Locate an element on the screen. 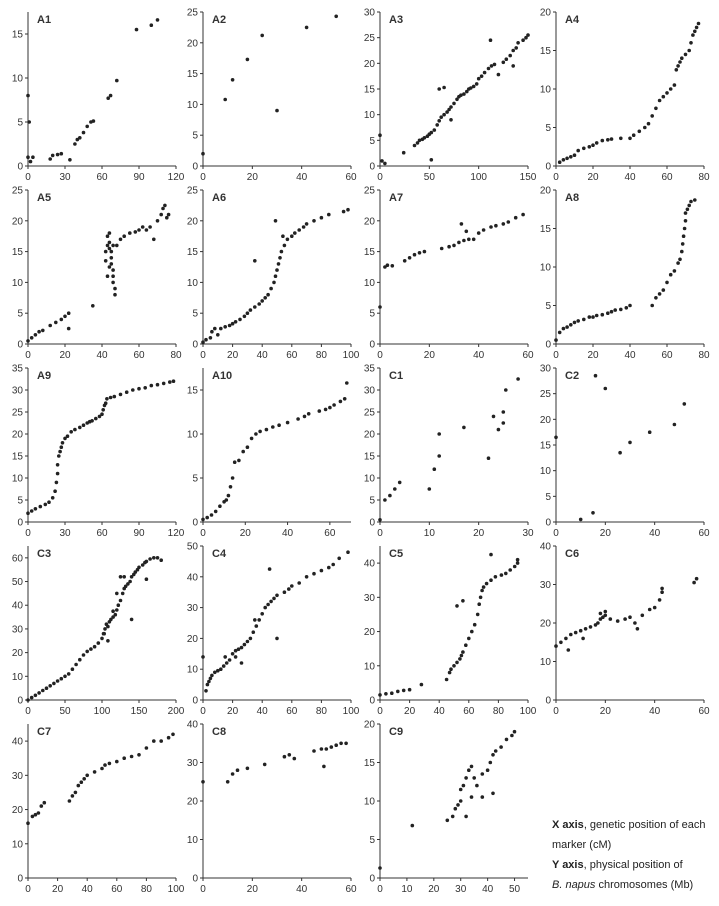 The height and width of the screenshot is (906, 719). x-tick-label: 120 is located at coordinates (176, 177).